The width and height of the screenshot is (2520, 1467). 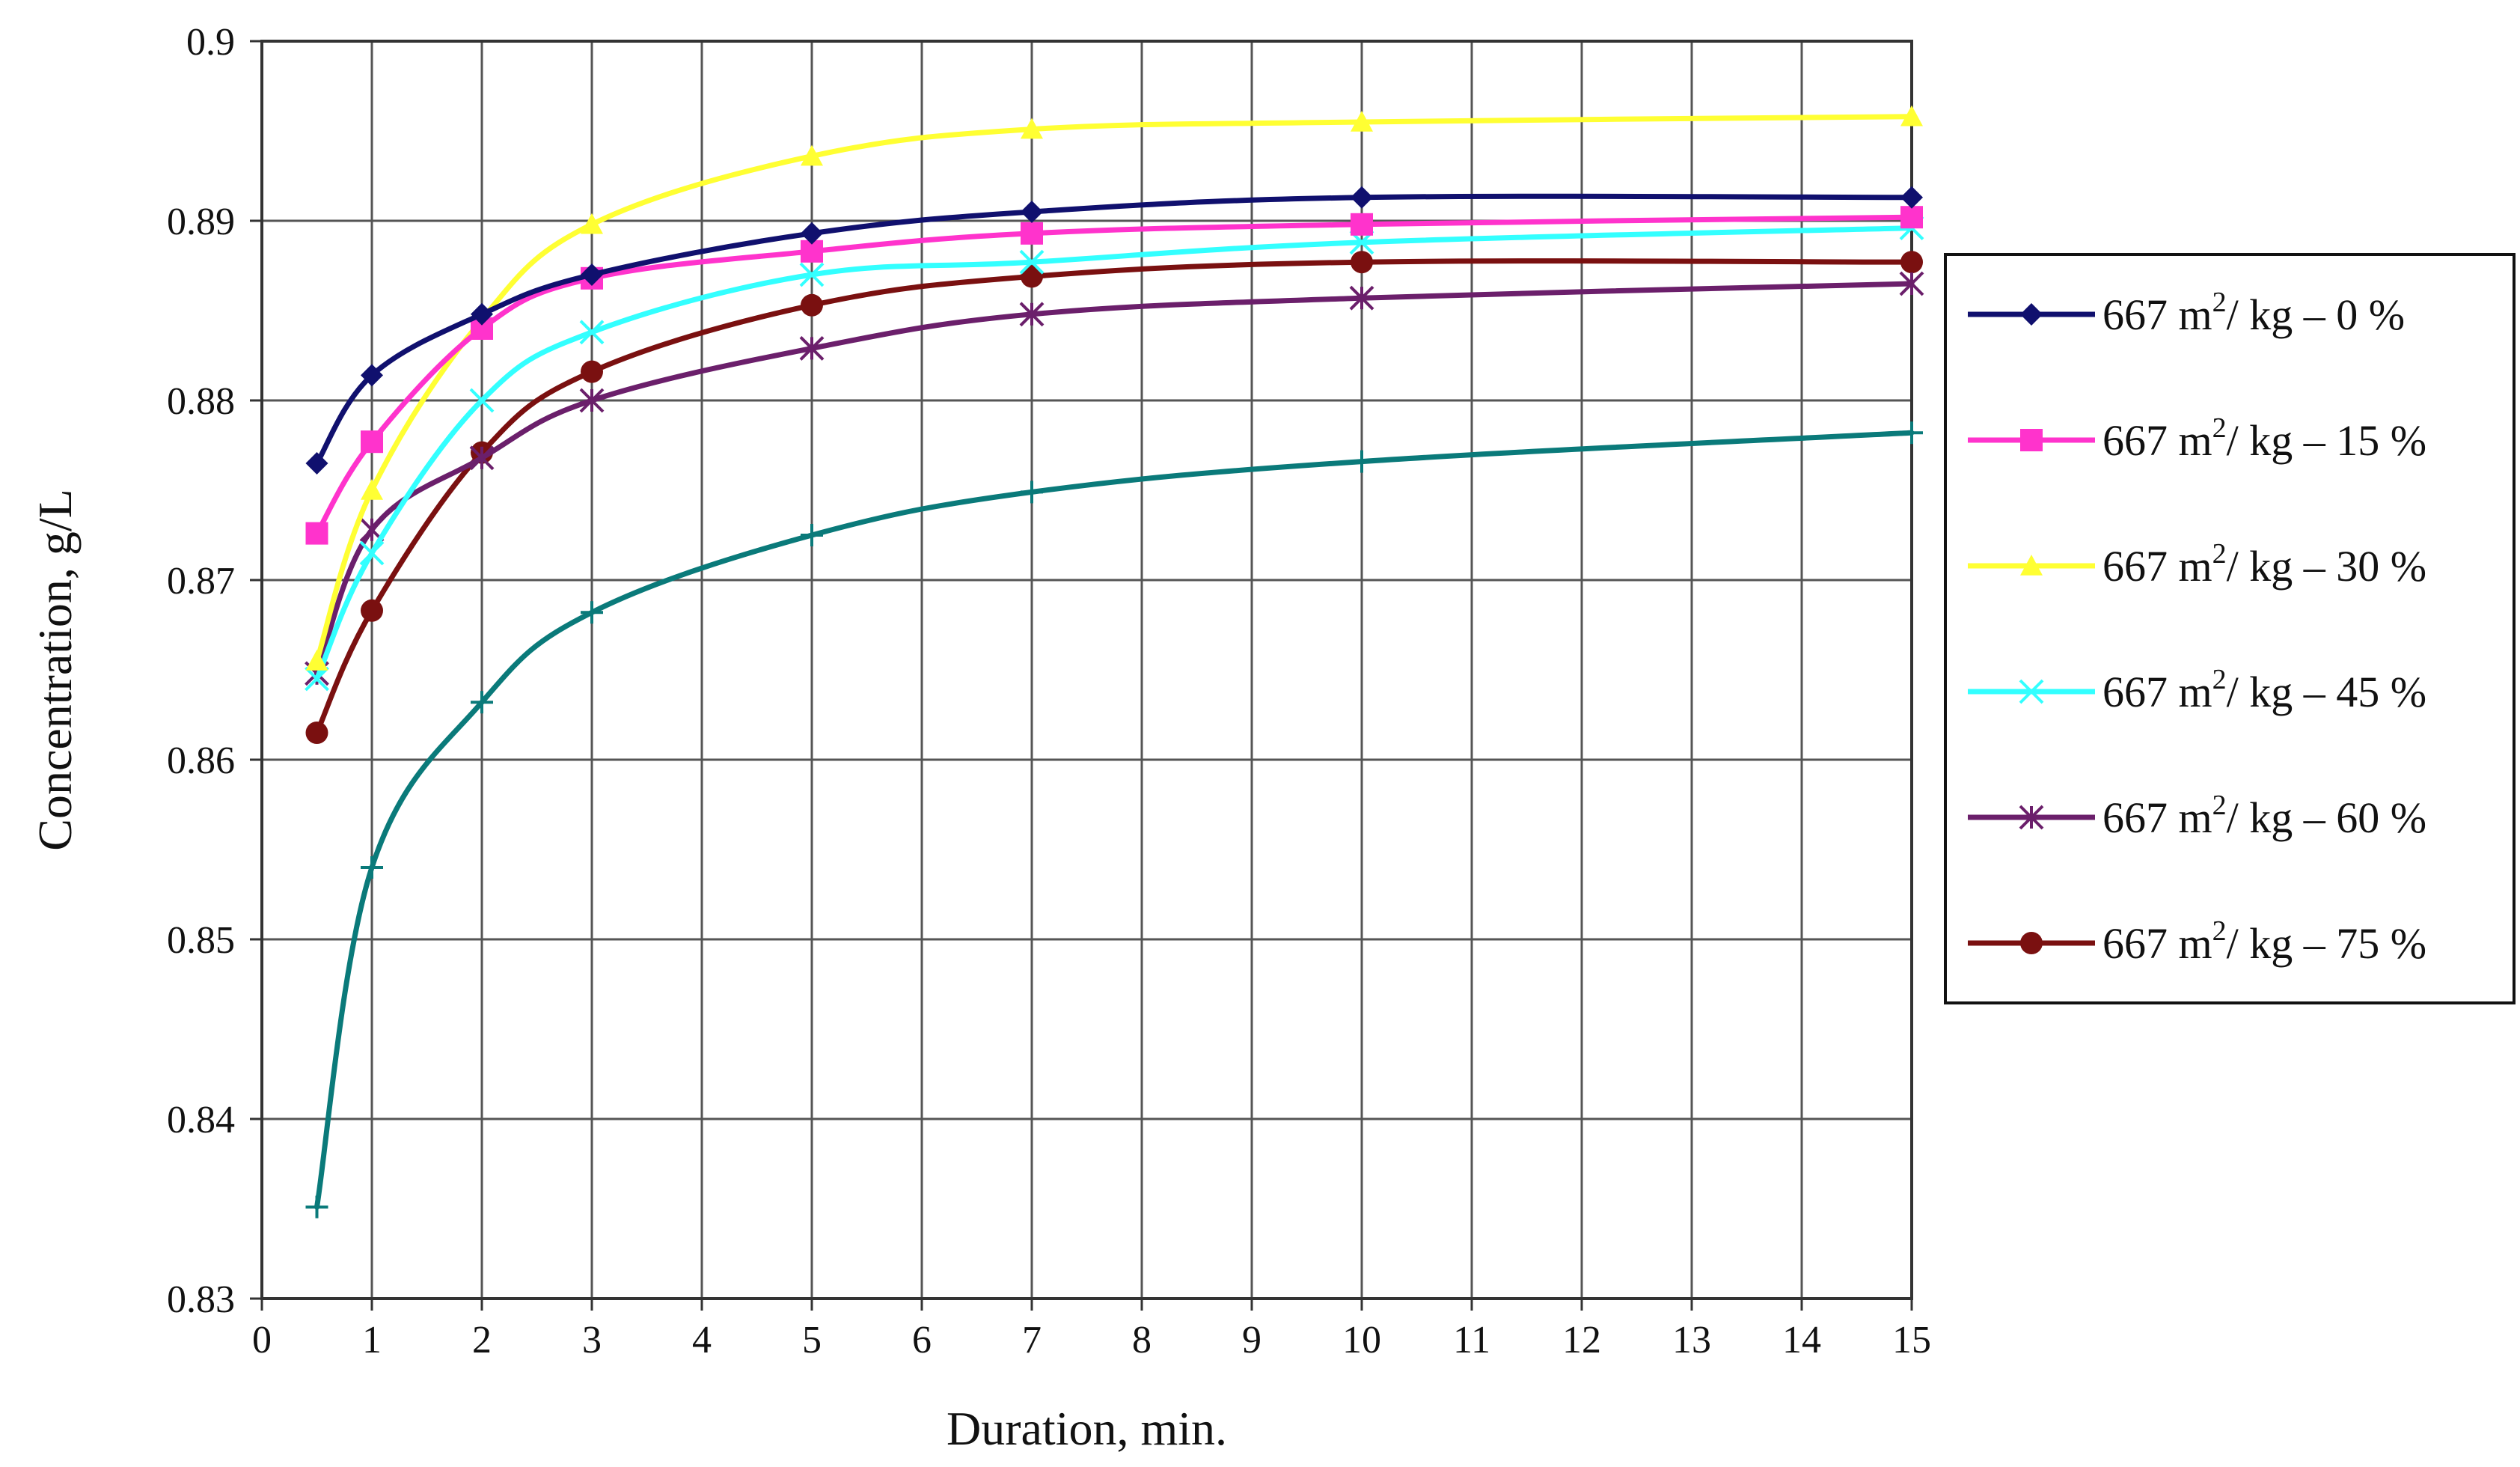 I want to click on legend-item: 667 m2/ kg – 75 %, so click(x=2197, y=941).